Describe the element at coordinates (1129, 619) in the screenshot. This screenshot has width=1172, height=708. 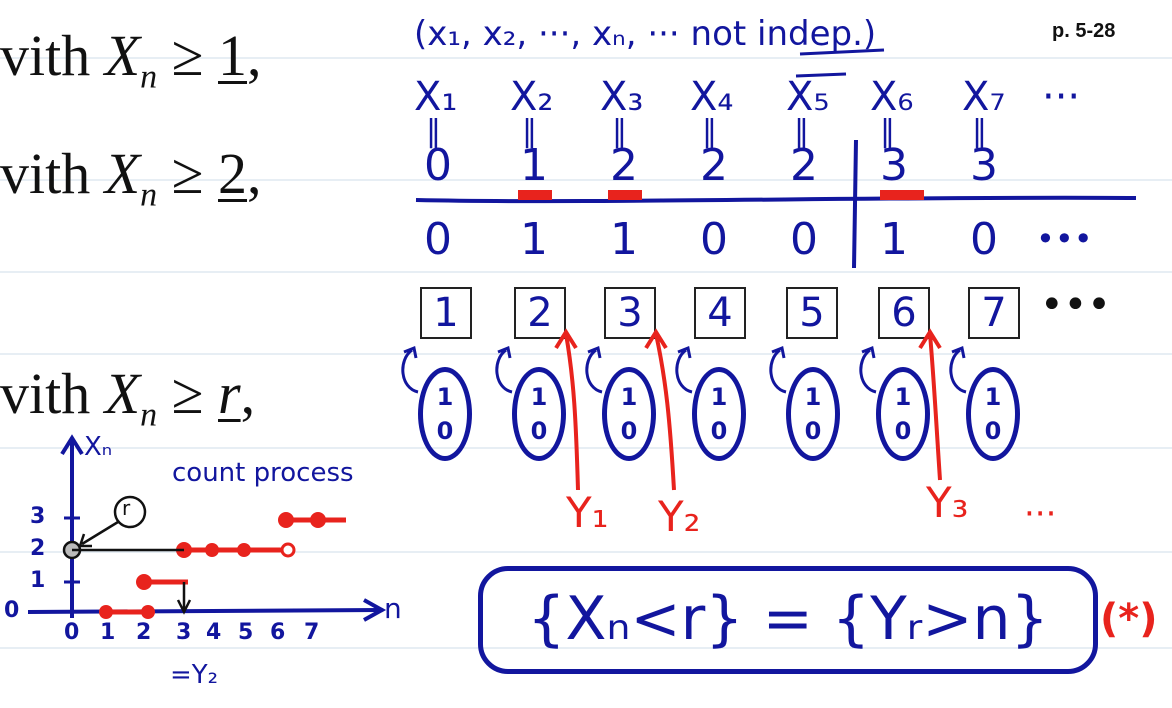
I see `equation-tag: (*)` at that location.